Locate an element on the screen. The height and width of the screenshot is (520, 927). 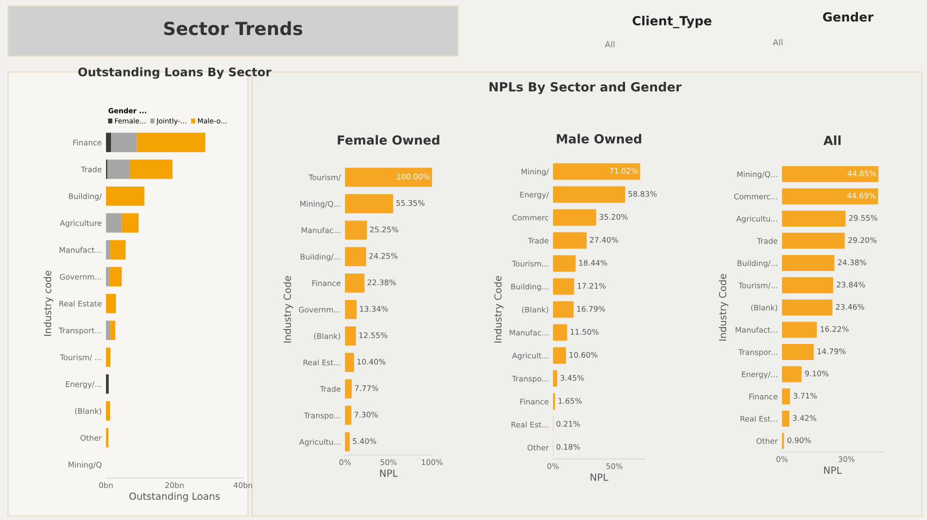
text: NPLs By Sector and Gender is located at coordinates (586, 88).